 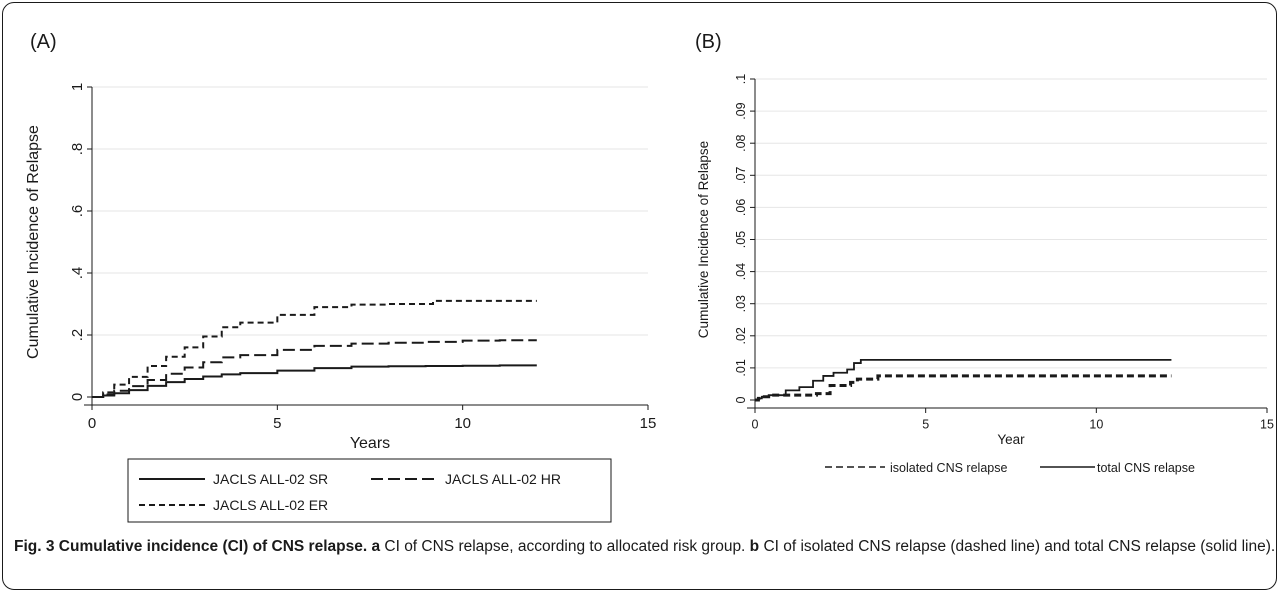 I want to click on legend-sr-label: JACLS ALL-02 SR, so click(x=270, y=479).